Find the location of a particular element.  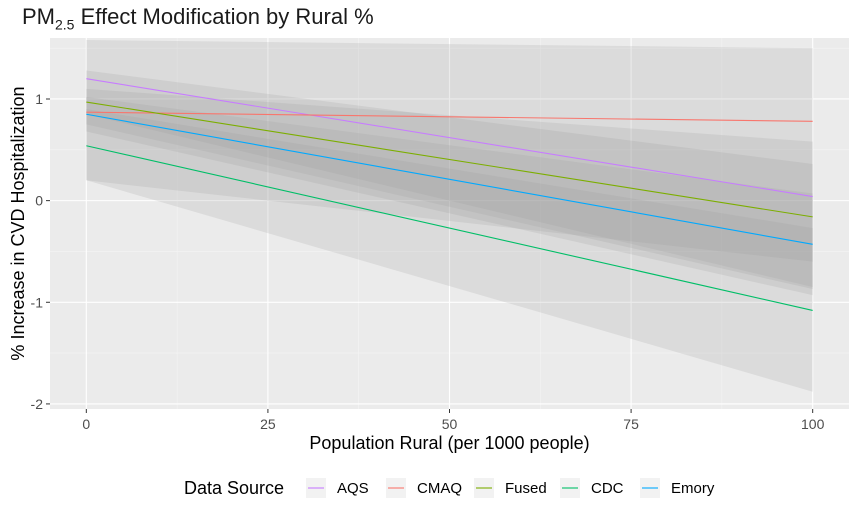

title-suffix: Effect Modification by Rural % is located at coordinates (224, 16).